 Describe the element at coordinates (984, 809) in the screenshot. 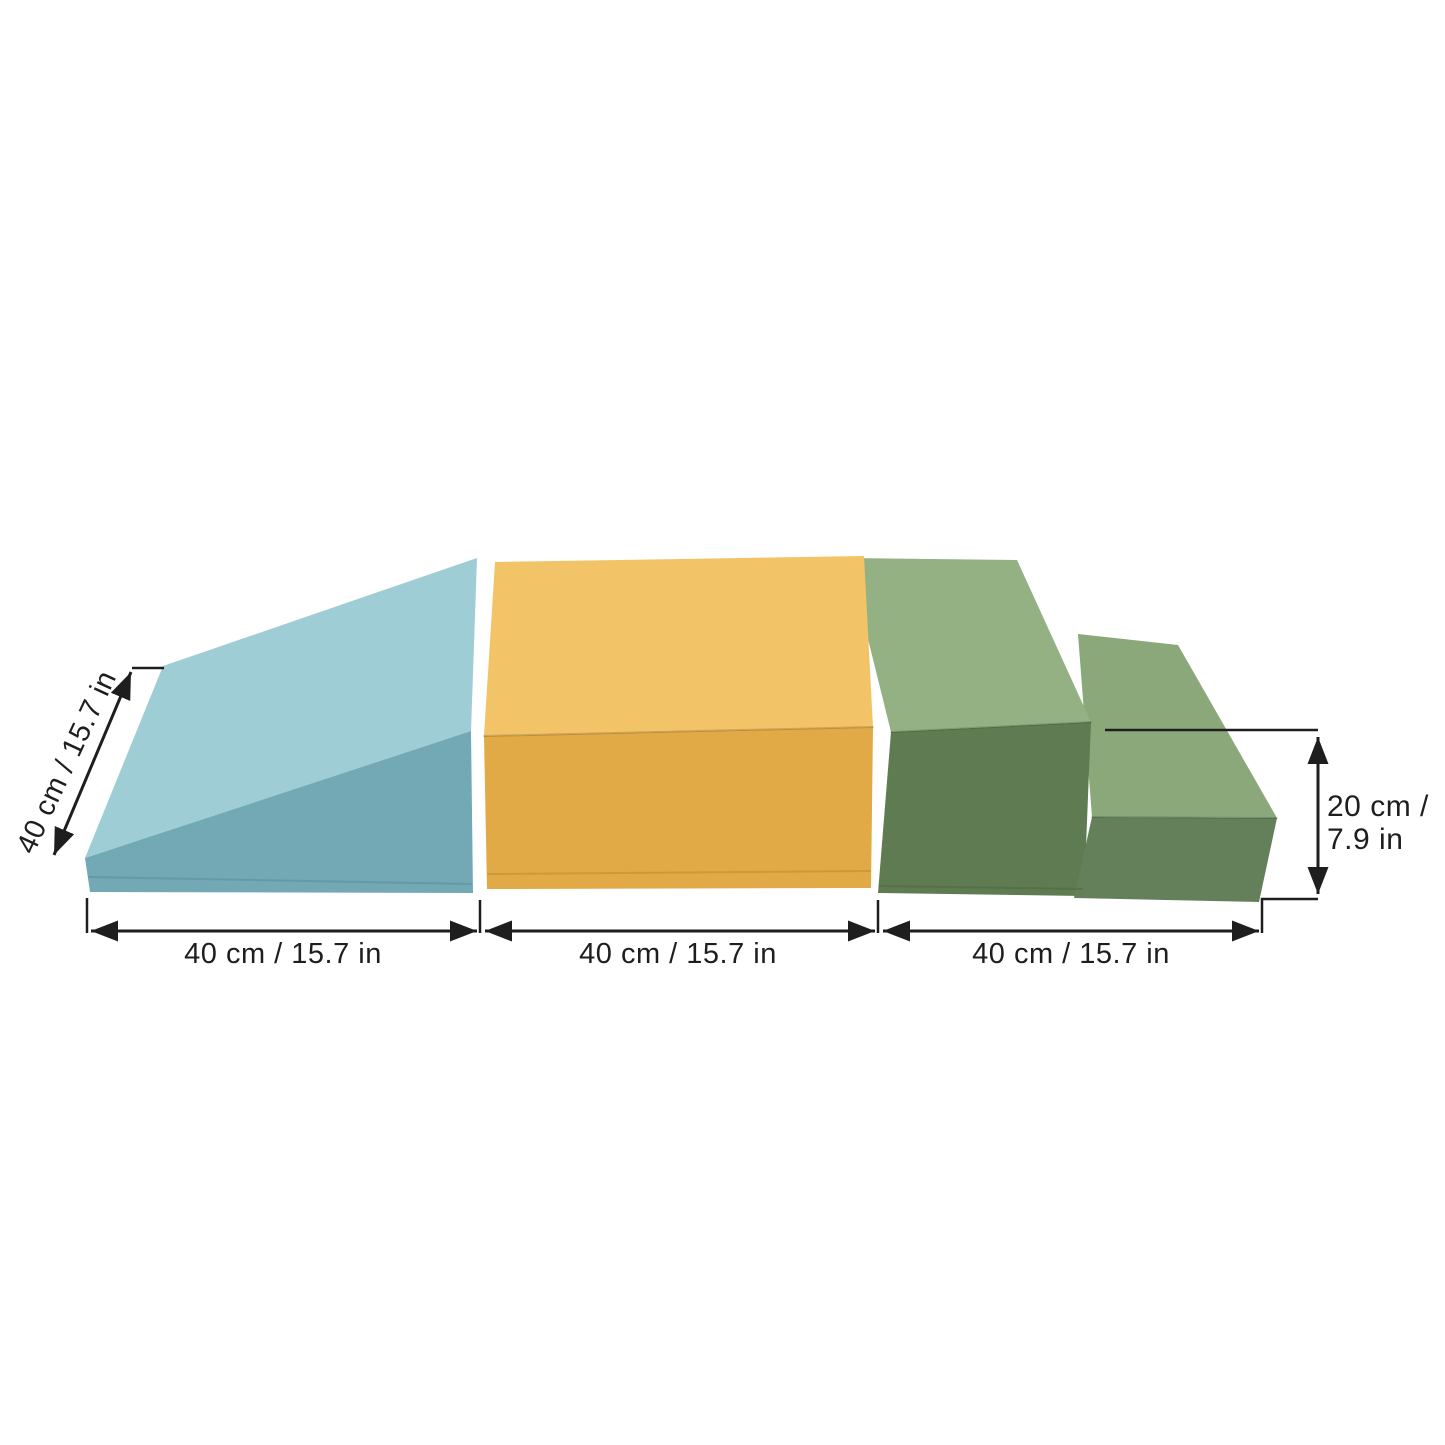

I see `step-upper-front-face` at that location.